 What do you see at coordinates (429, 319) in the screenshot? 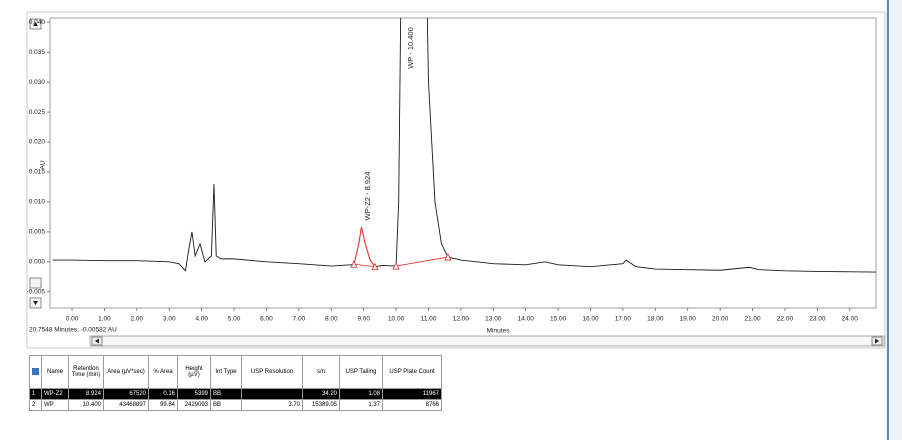
I see `x-tick-label: 11.00` at bounding box center [429, 319].